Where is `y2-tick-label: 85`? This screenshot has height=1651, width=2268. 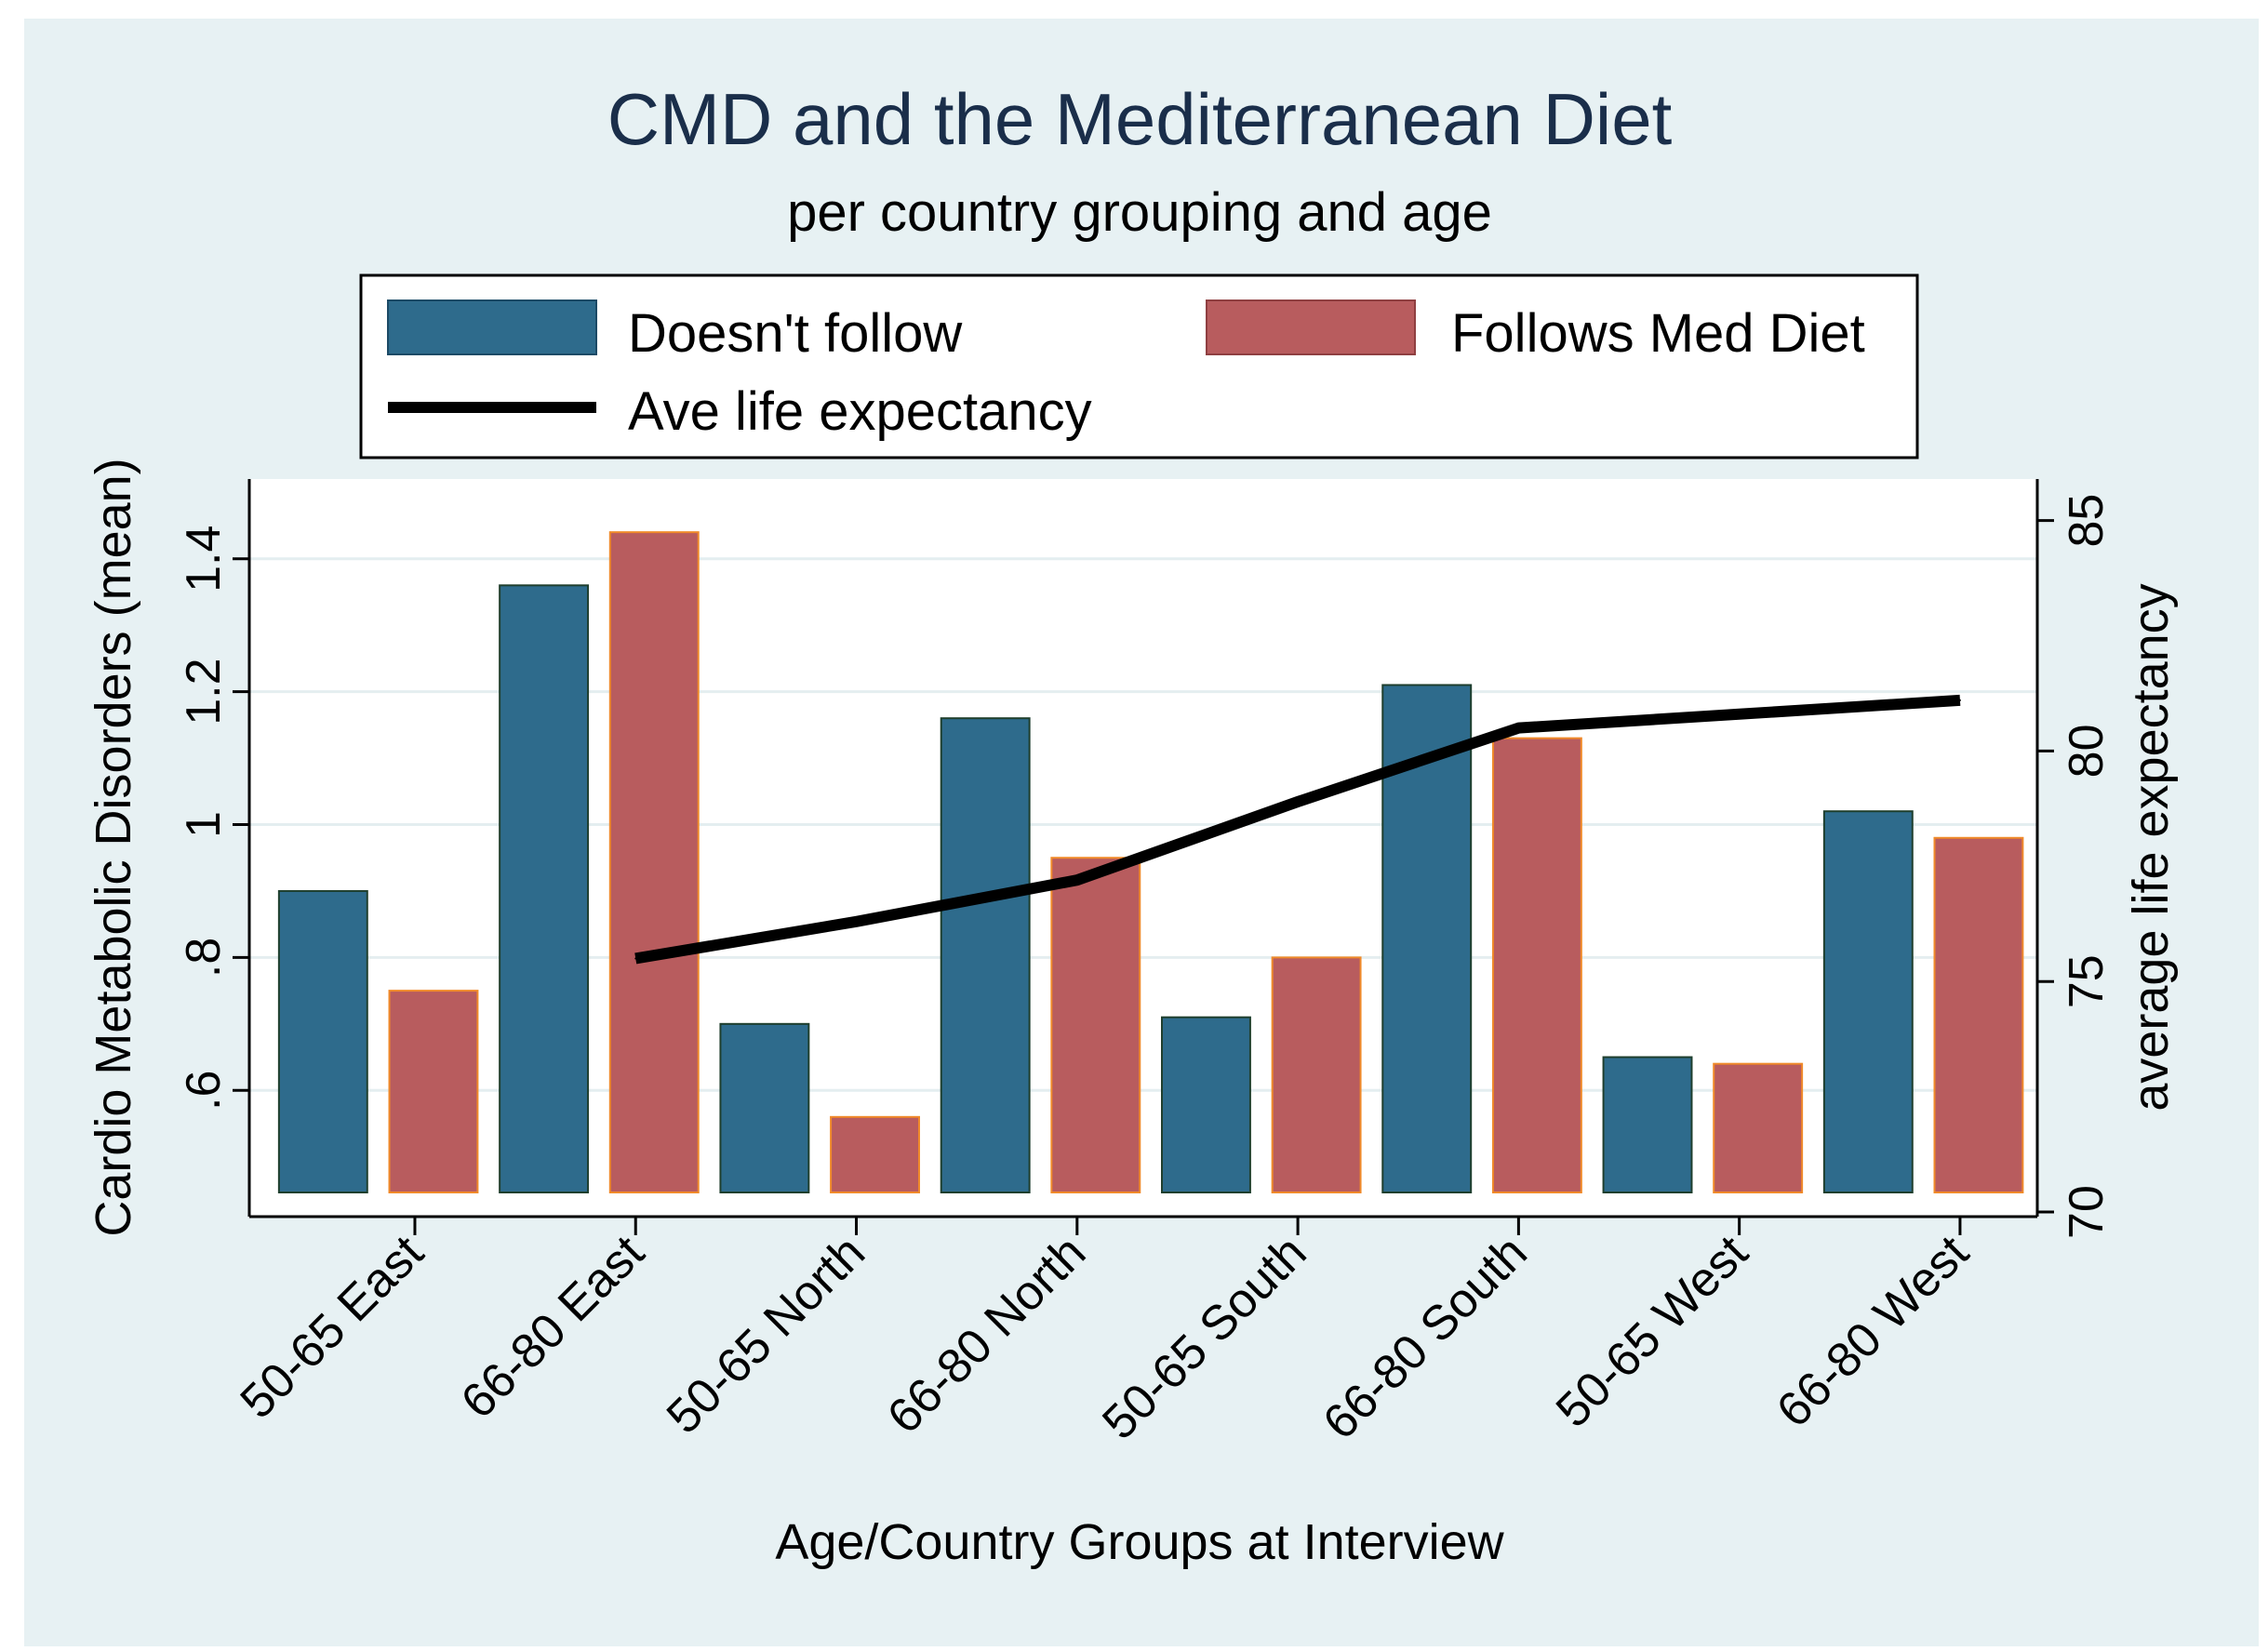 y2-tick-label: 85 is located at coordinates (2087, 521).